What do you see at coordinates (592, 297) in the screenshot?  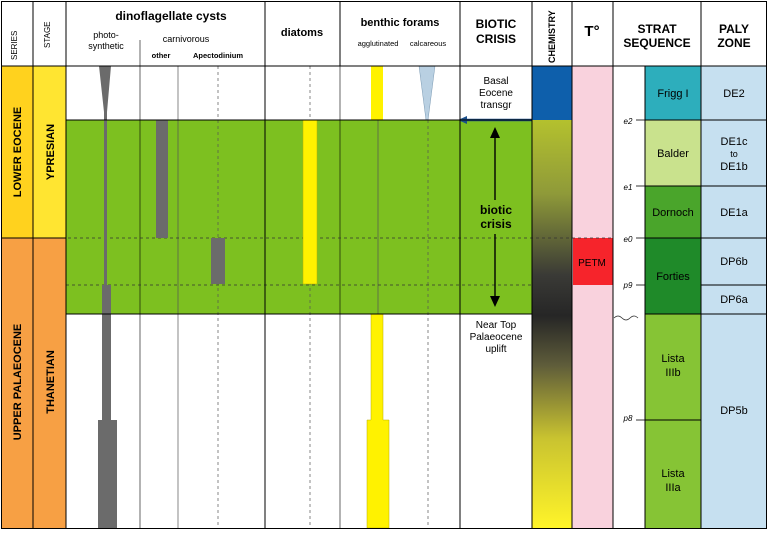 I see `temperature-column` at bounding box center [592, 297].